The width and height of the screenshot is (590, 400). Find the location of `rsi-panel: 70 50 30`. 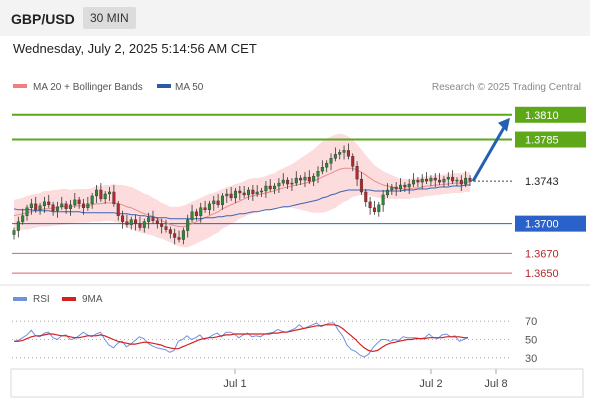

rsi-panel: 70 50 30 is located at coordinates (274, 340).